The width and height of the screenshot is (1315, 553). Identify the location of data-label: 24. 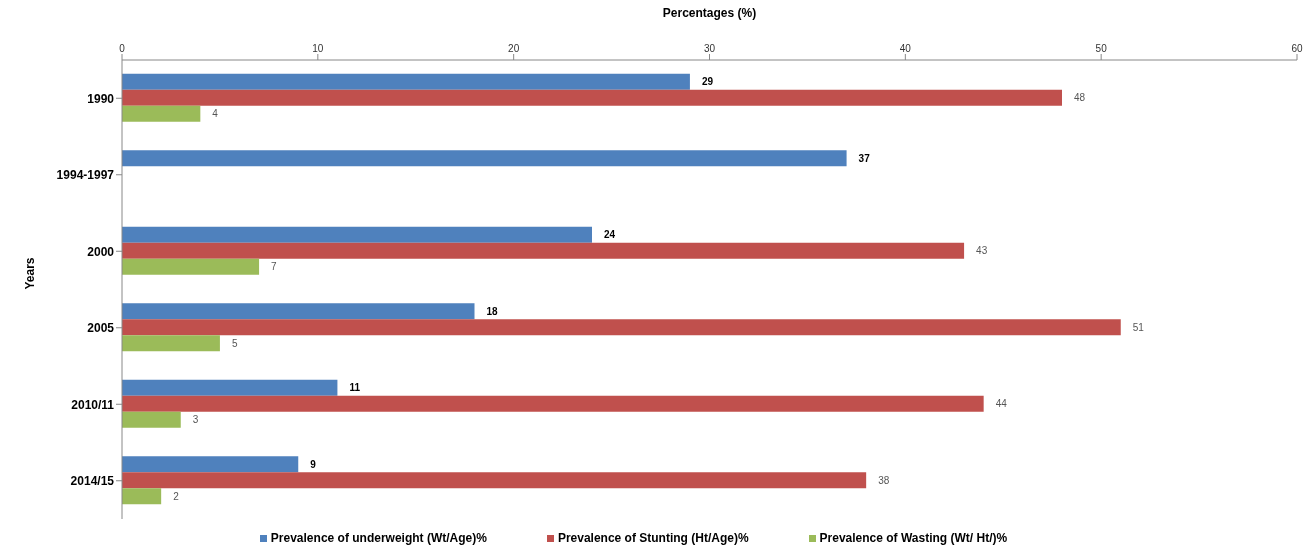
(610, 235).